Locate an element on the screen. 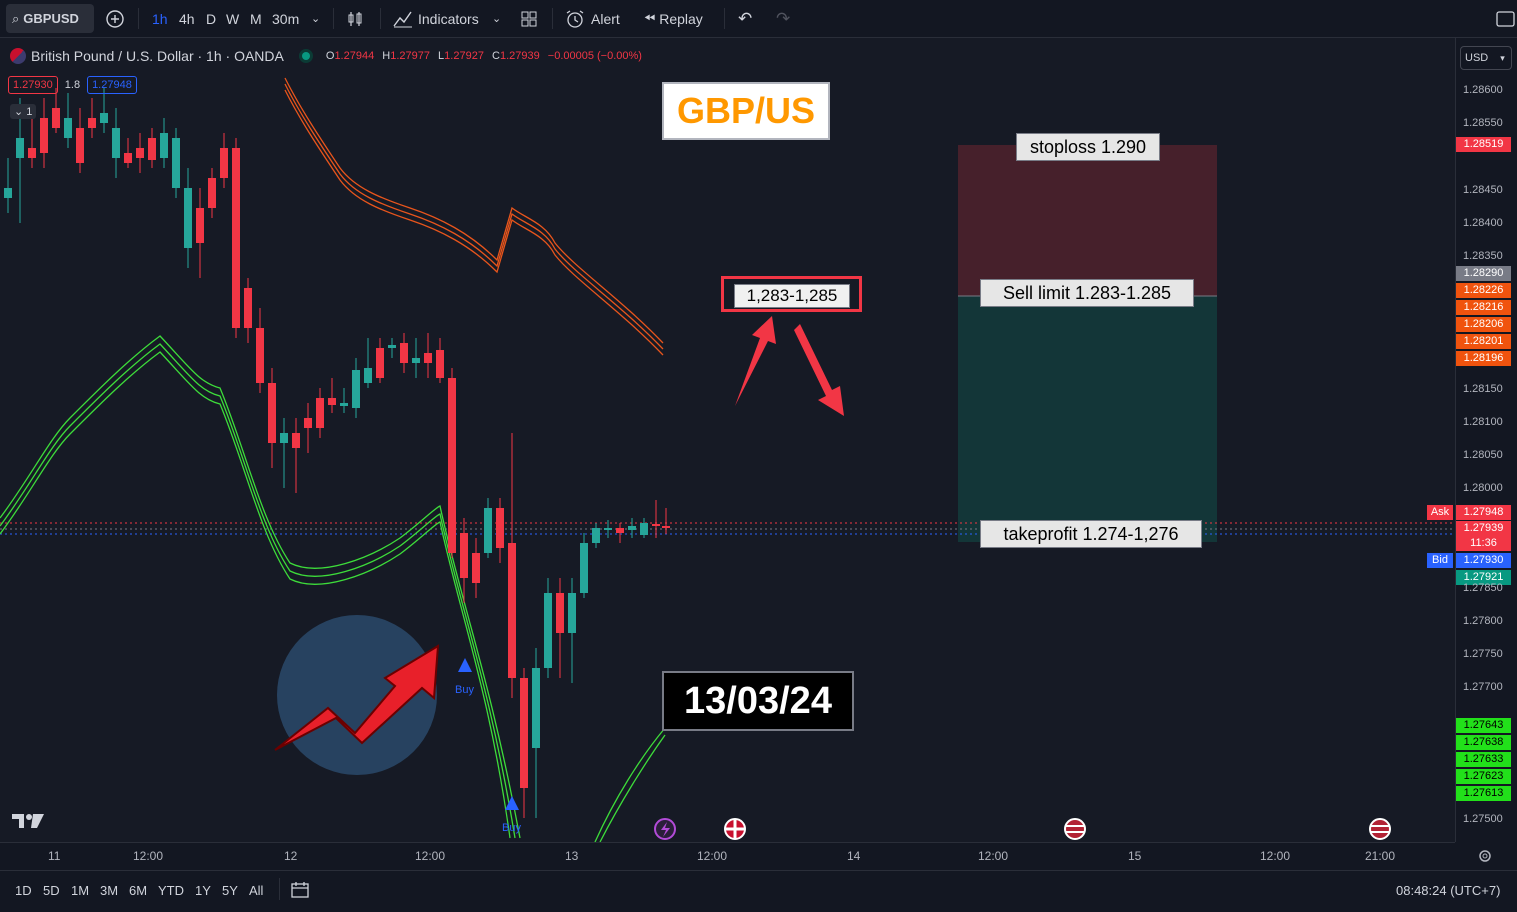 This screenshot has height=912, width=1517. tradingview-logo is located at coordinates (28, 821).